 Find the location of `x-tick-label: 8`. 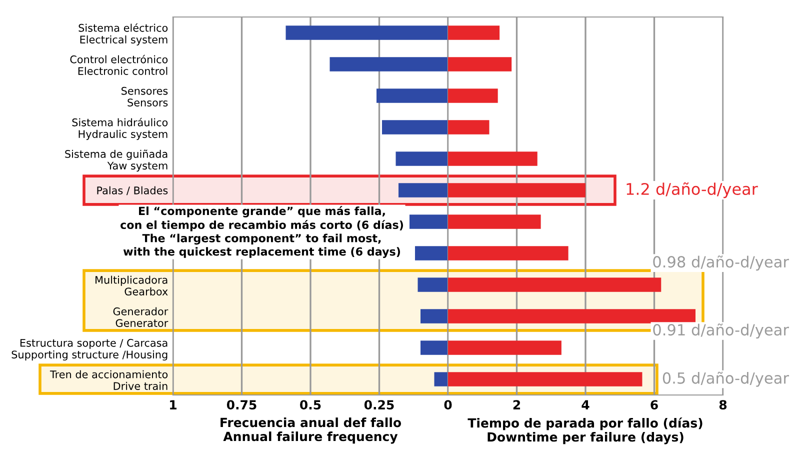

x-tick-label: 8 is located at coordinates (723, 405).